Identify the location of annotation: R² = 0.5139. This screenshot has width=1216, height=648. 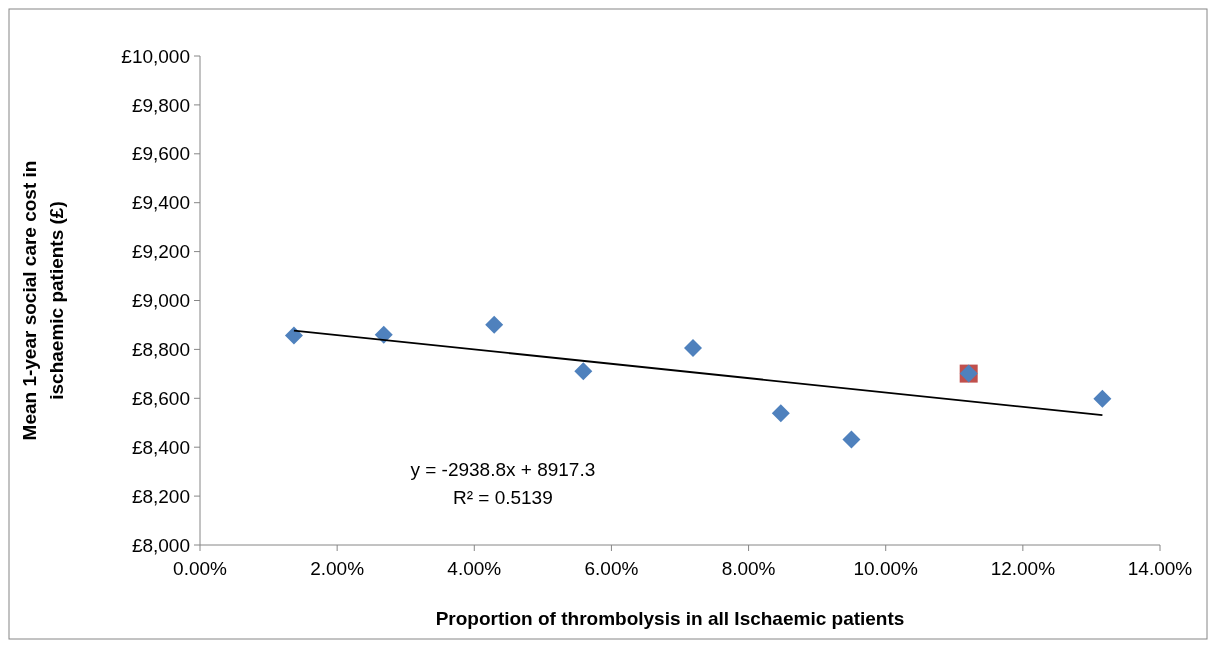
(502, 497).